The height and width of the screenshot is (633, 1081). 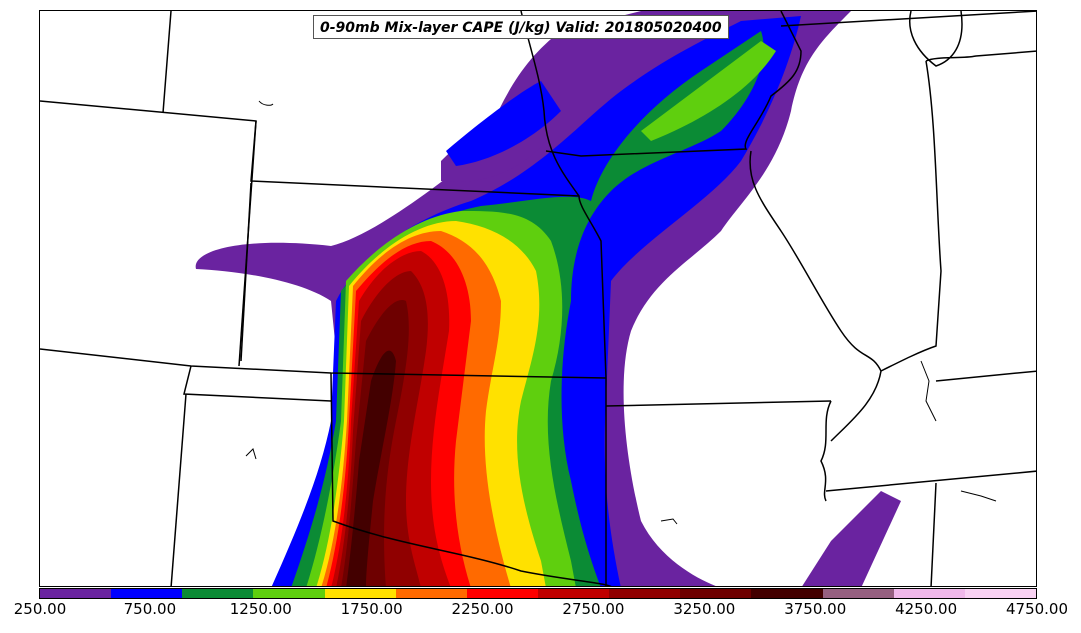 What do you see at coordinates (1037, 609) in the screenshot?
I see `colorbar-tick-label: 4750.00` at bounding box center [1037, 609].